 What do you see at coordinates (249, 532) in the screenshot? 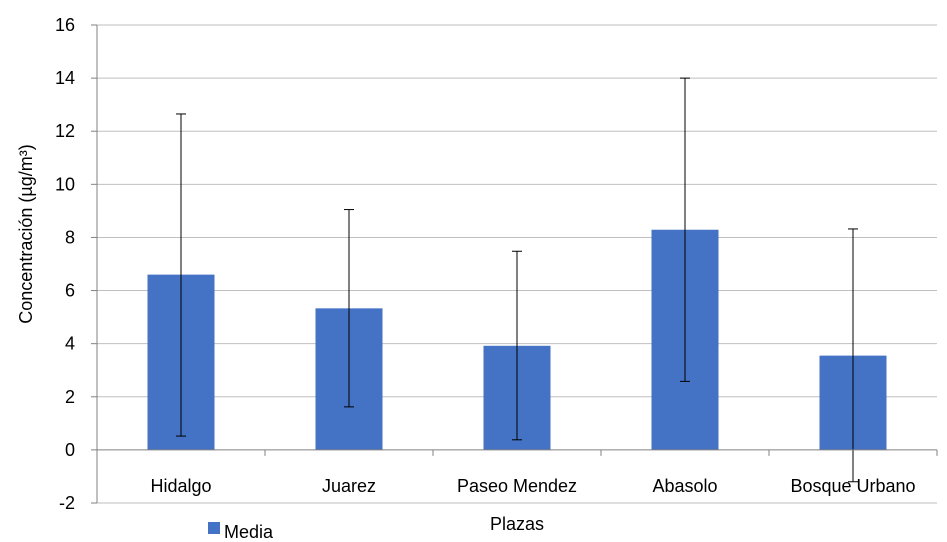
I see `legend-label: Media` at bounding box center [249, 532].